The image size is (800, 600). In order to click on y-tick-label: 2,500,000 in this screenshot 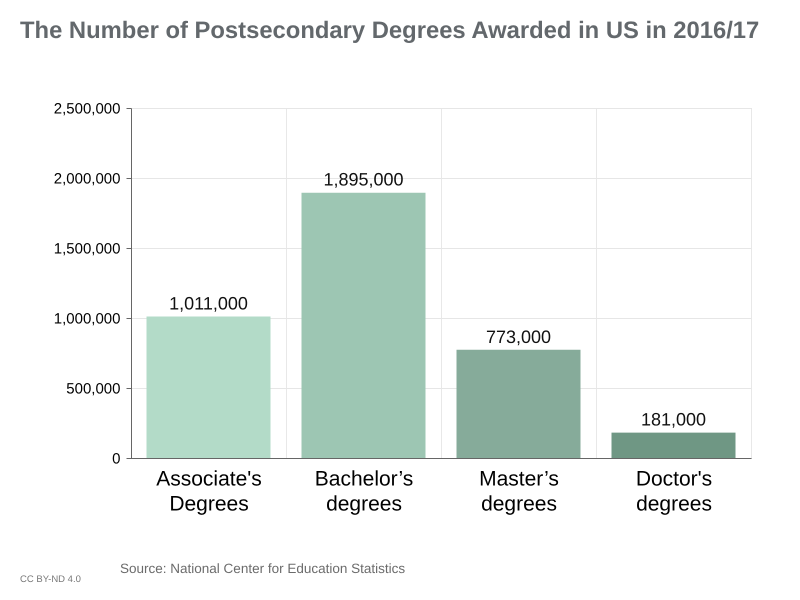, I will do `click(87, 109)`.